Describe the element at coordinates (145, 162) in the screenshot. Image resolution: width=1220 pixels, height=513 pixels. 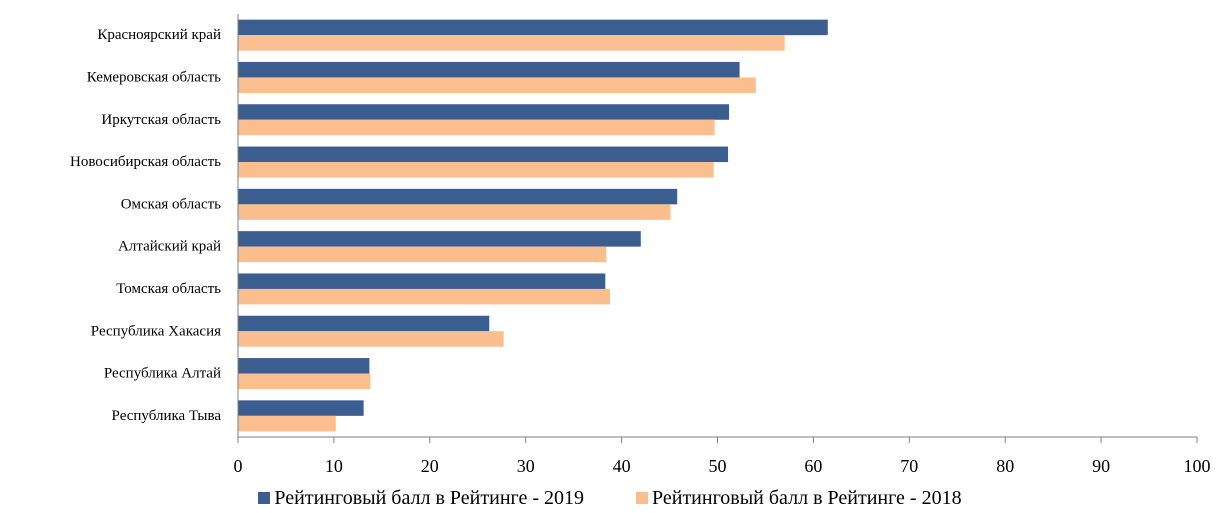
I see `category-label-3: Новосибирская область` at that location.